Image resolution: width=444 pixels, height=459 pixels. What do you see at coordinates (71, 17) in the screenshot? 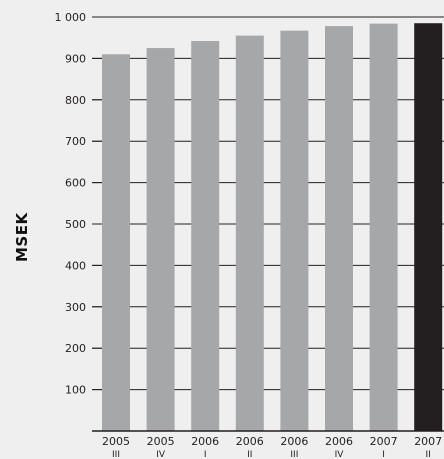
I see `y-tick-label: 1 000` at bounding box center [71, 17].